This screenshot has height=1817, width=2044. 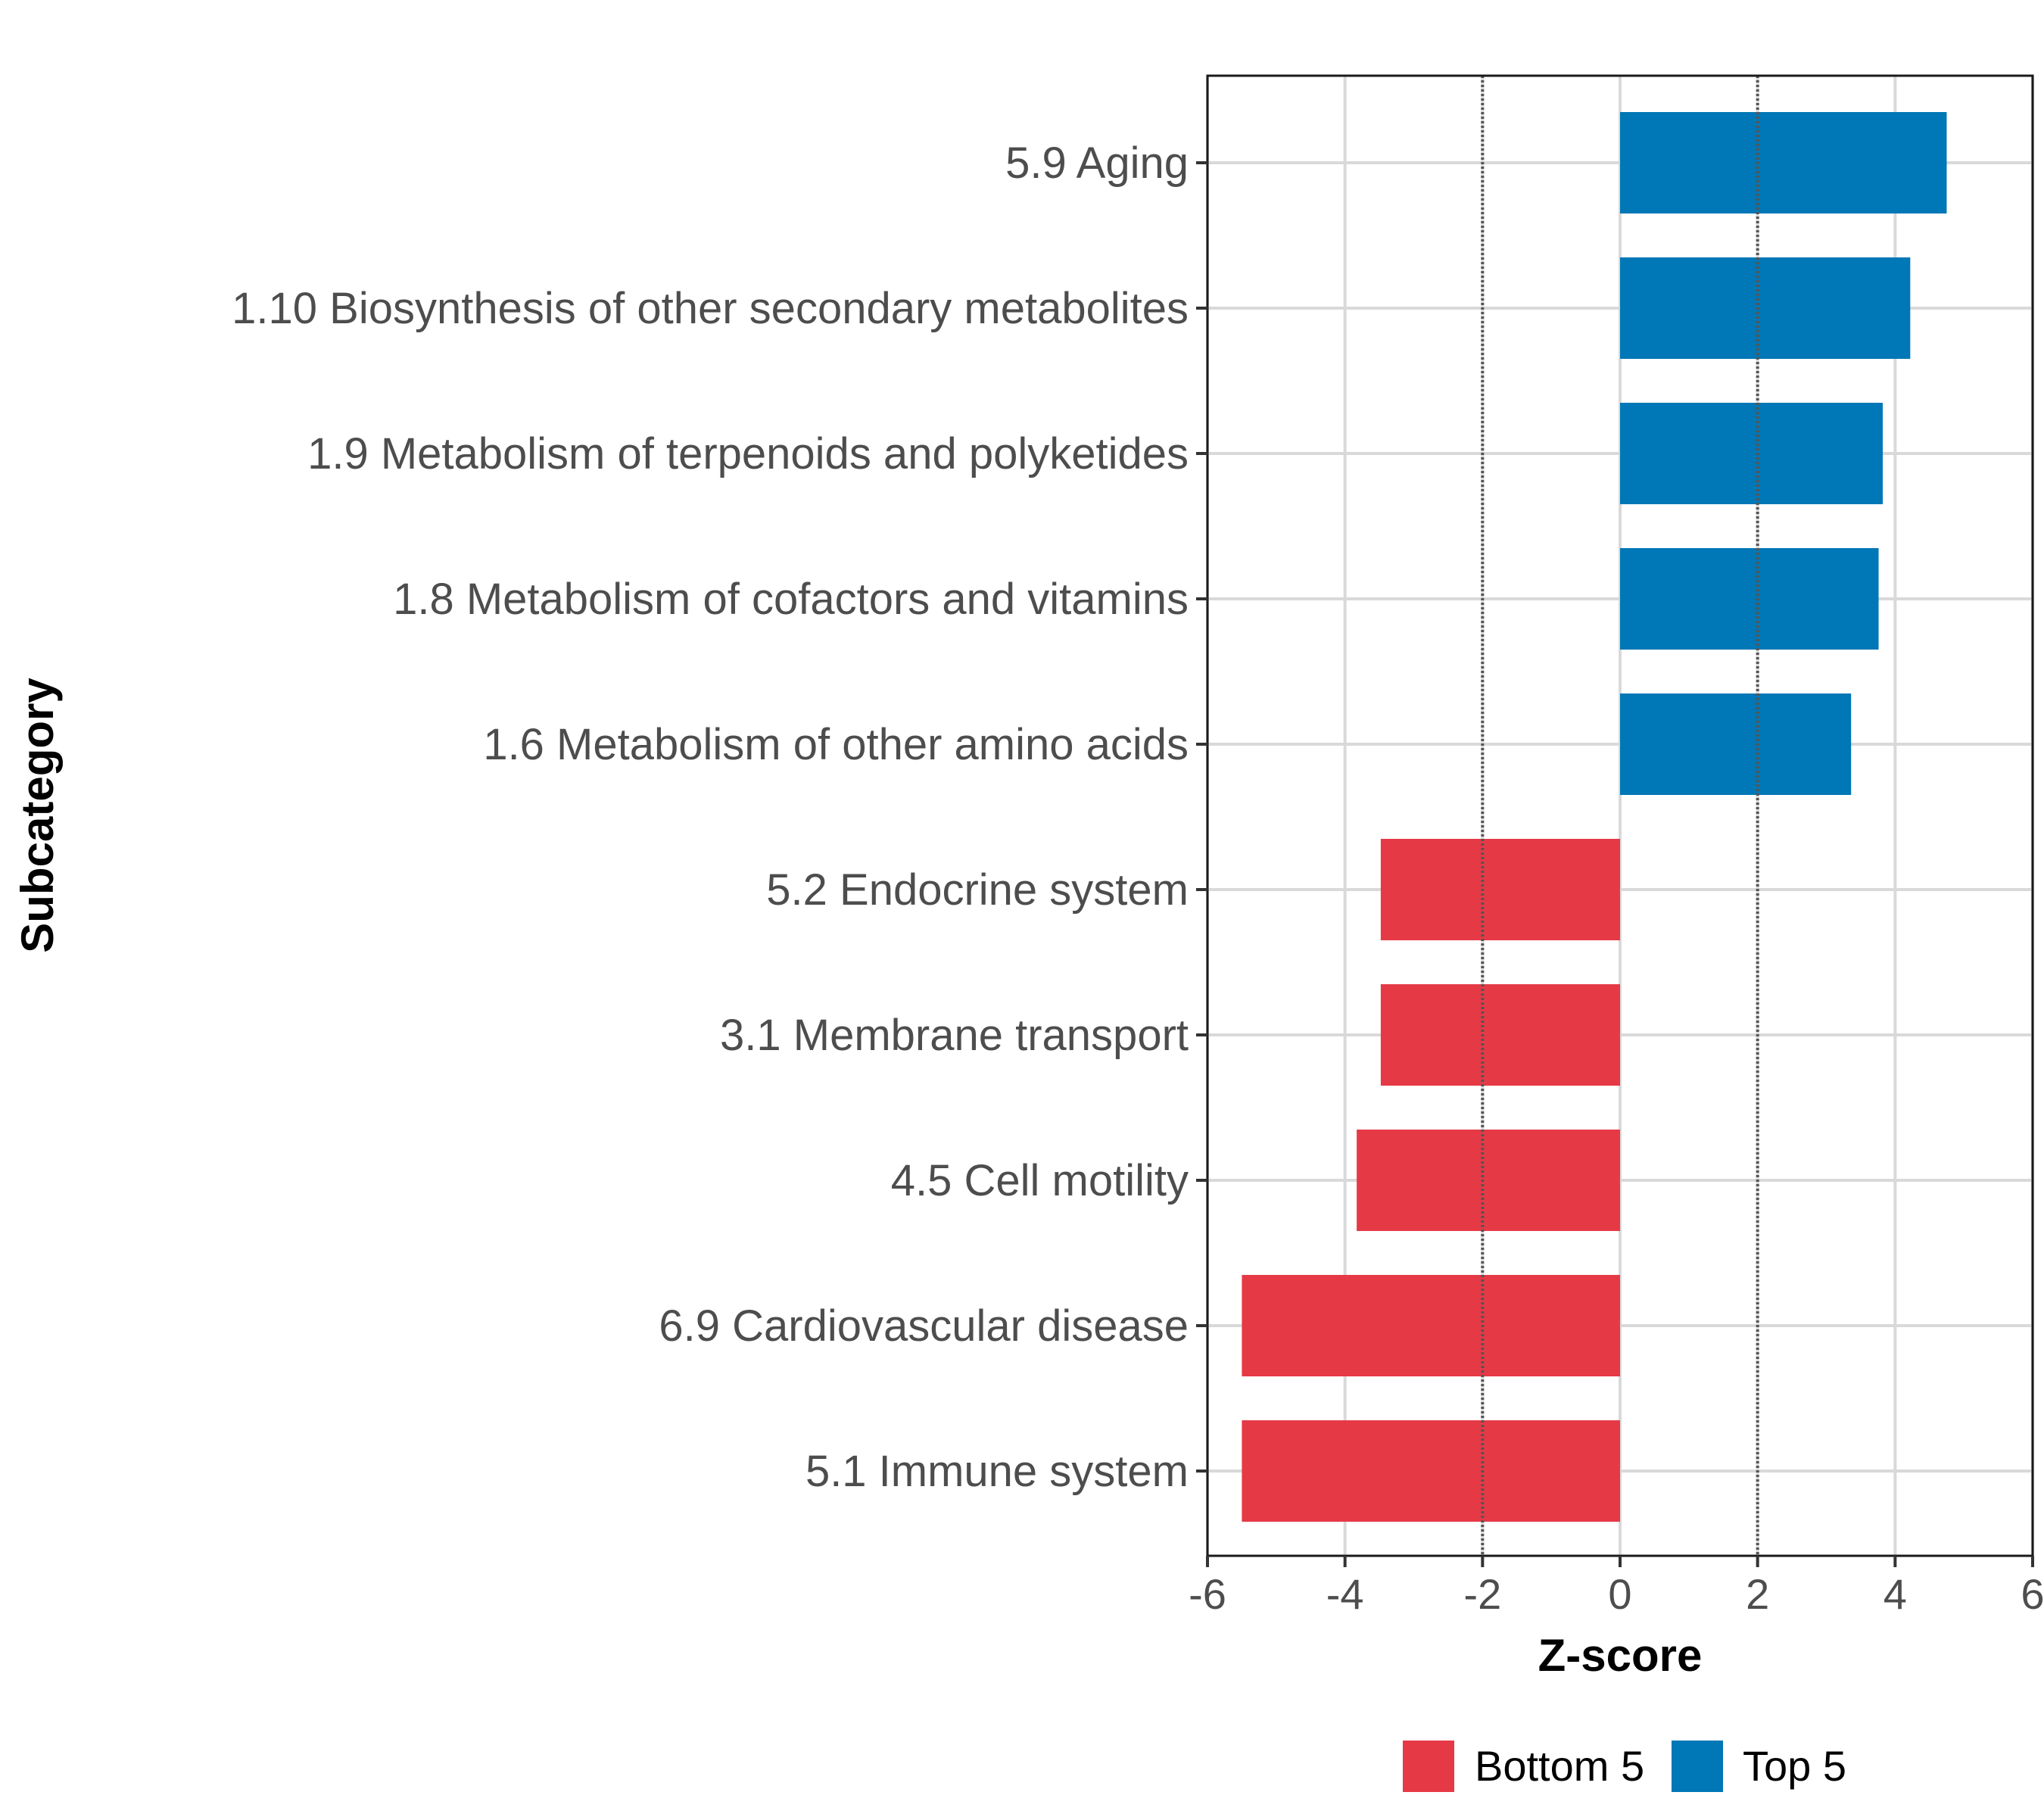 I want to click on x-tick-label: 6, so click(x=2032, y=1594).